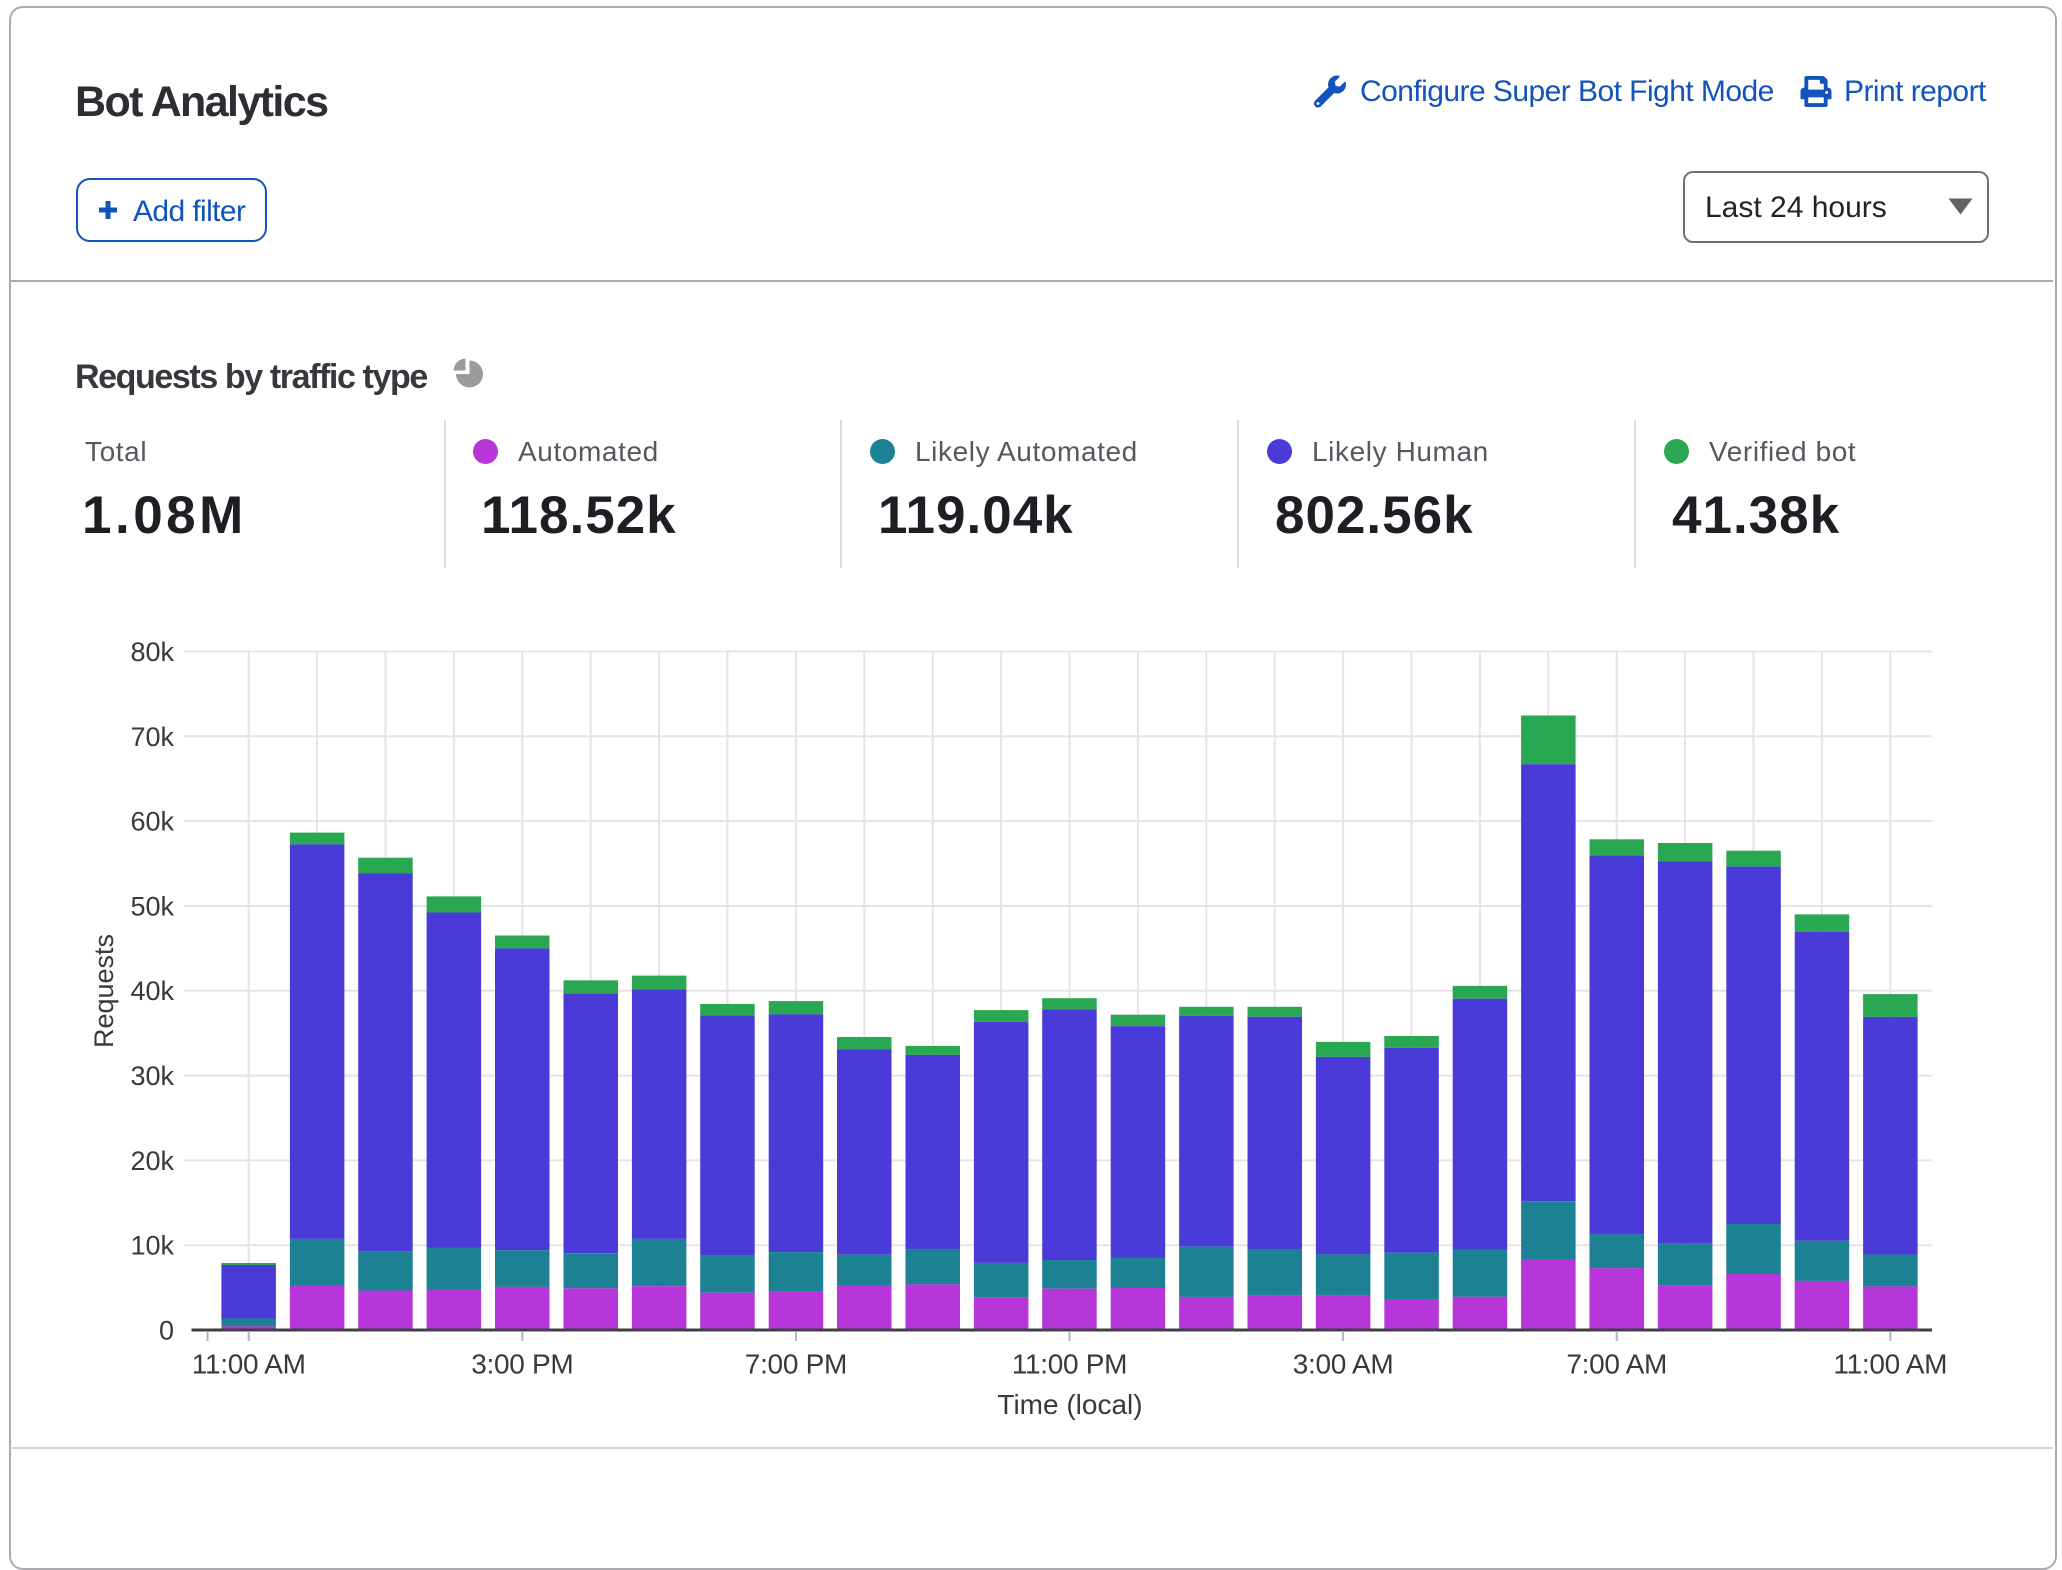  What do you see at coordinates (152, 652) in the screenshot?
I see `svg-text: 80k` at bounding box center [152, 652].